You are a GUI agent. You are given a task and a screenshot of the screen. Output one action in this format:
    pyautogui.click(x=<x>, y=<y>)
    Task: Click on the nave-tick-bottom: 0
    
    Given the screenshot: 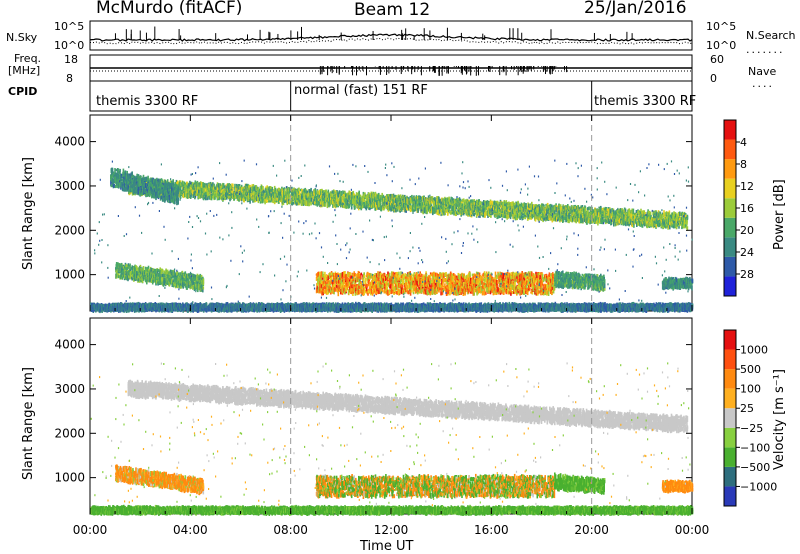 What is the action you would take?
    pyautogui.click(x=713, y=78)
    